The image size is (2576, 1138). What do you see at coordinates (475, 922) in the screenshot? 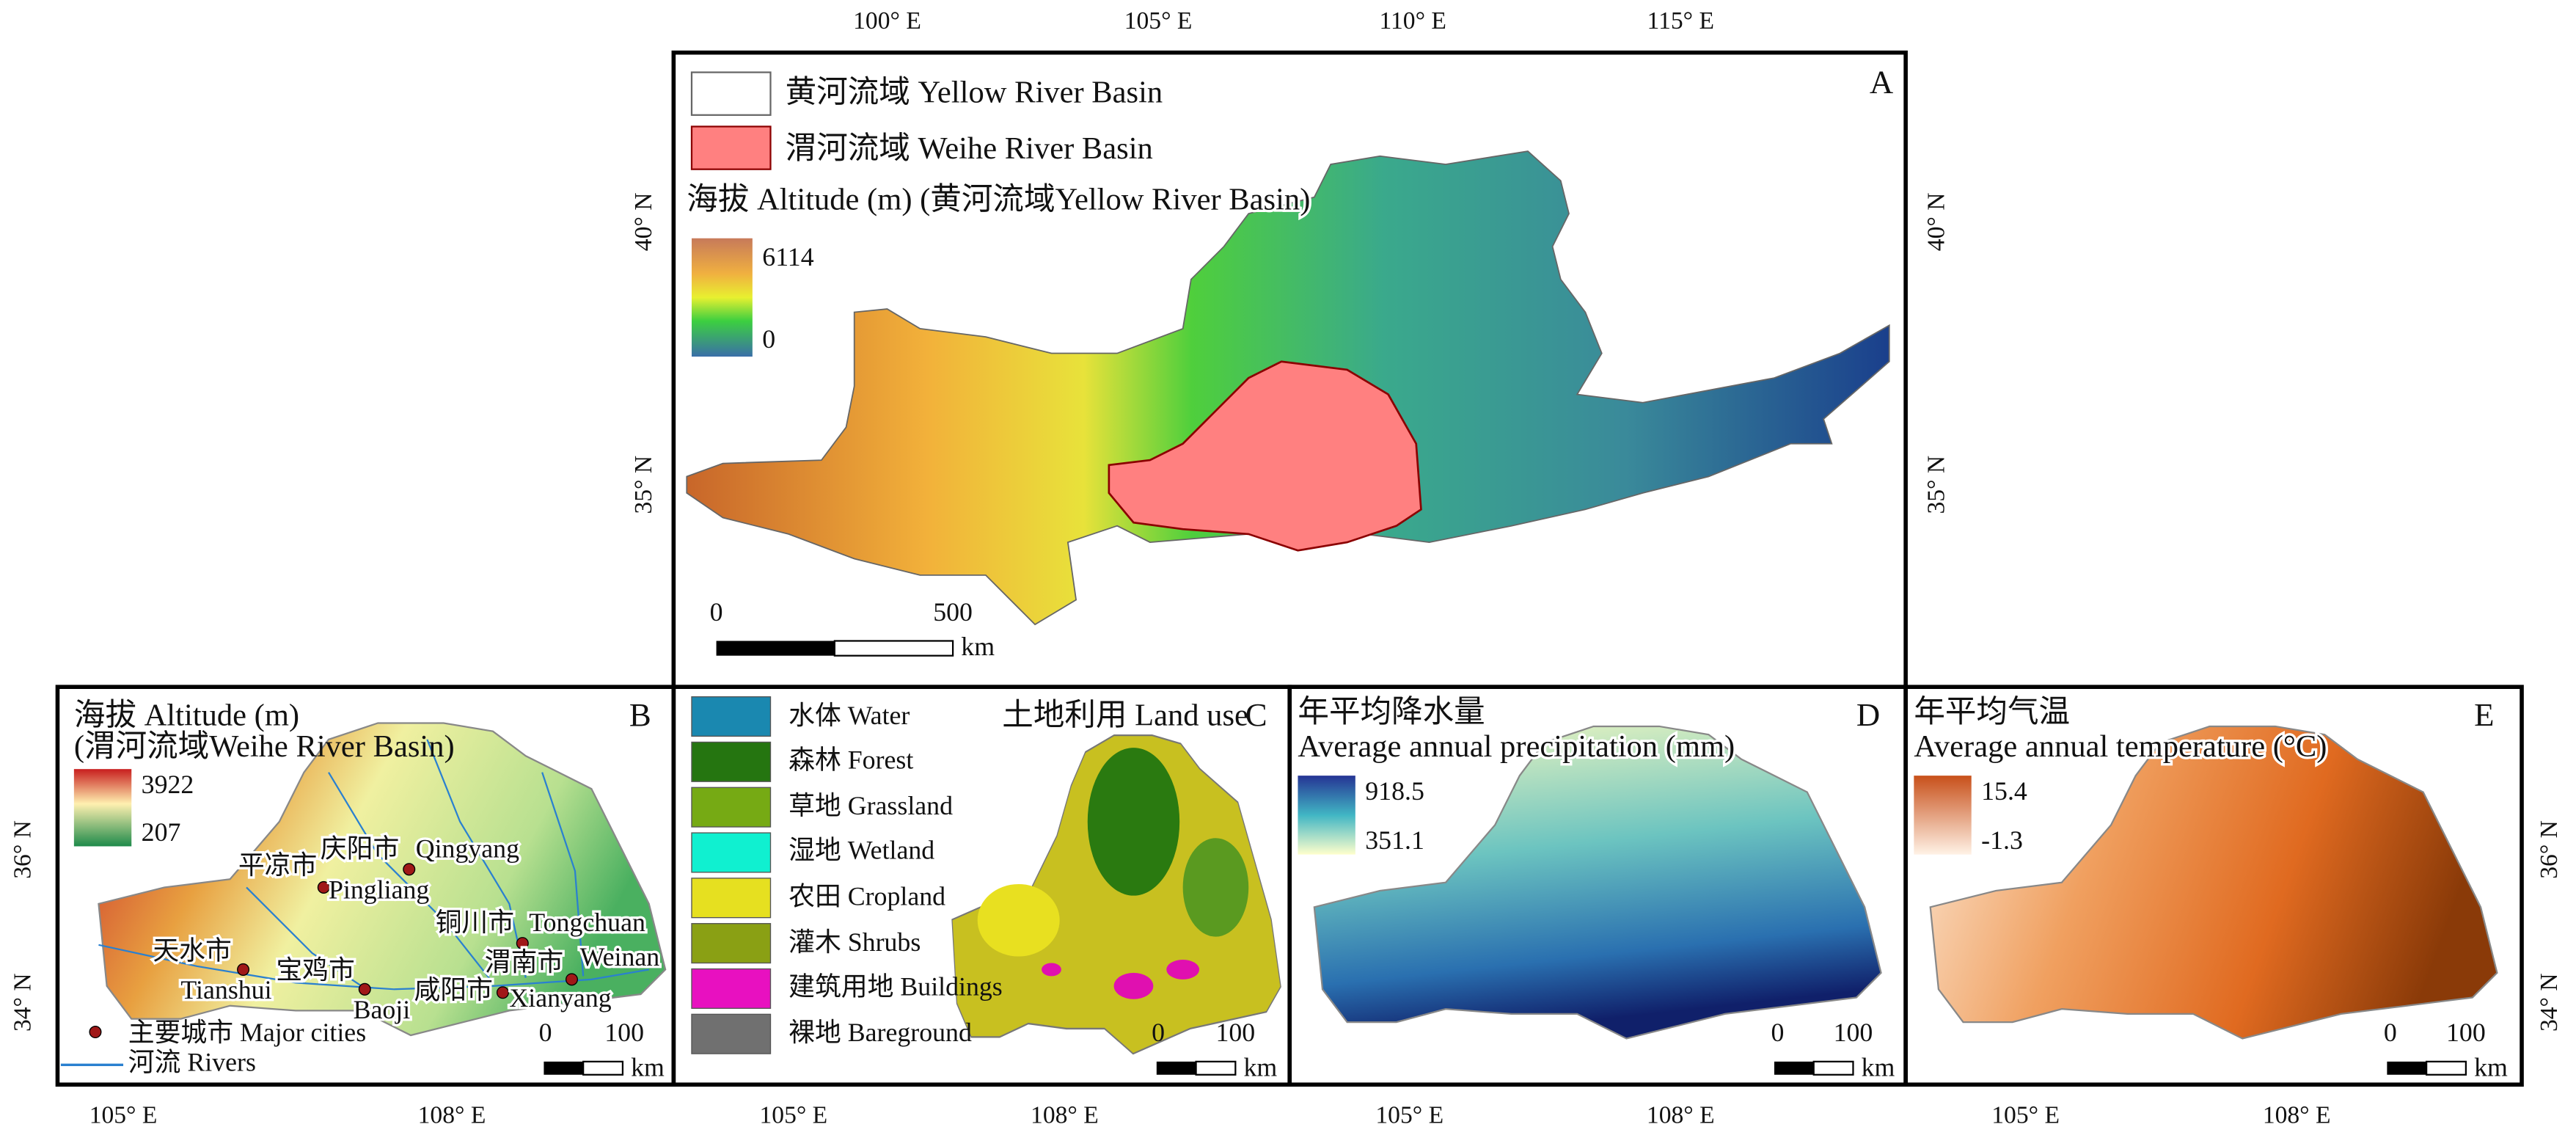
I see `city-zh: 铜川市` at bounding box center [475, 922].